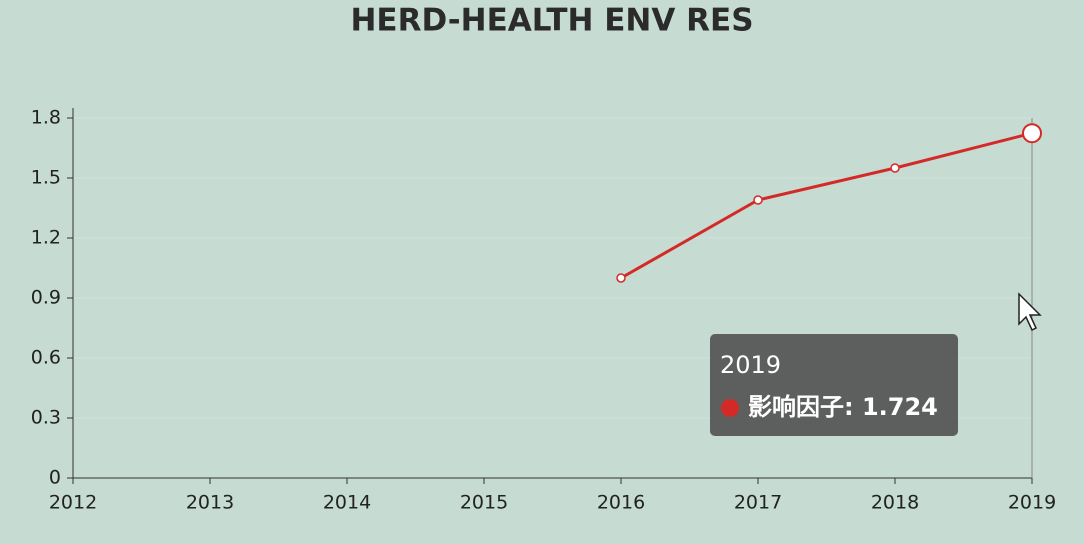  Describe the element at coordinates (46, 418) in the screenshot. I see `y-tick-label: 0.3` at that location.